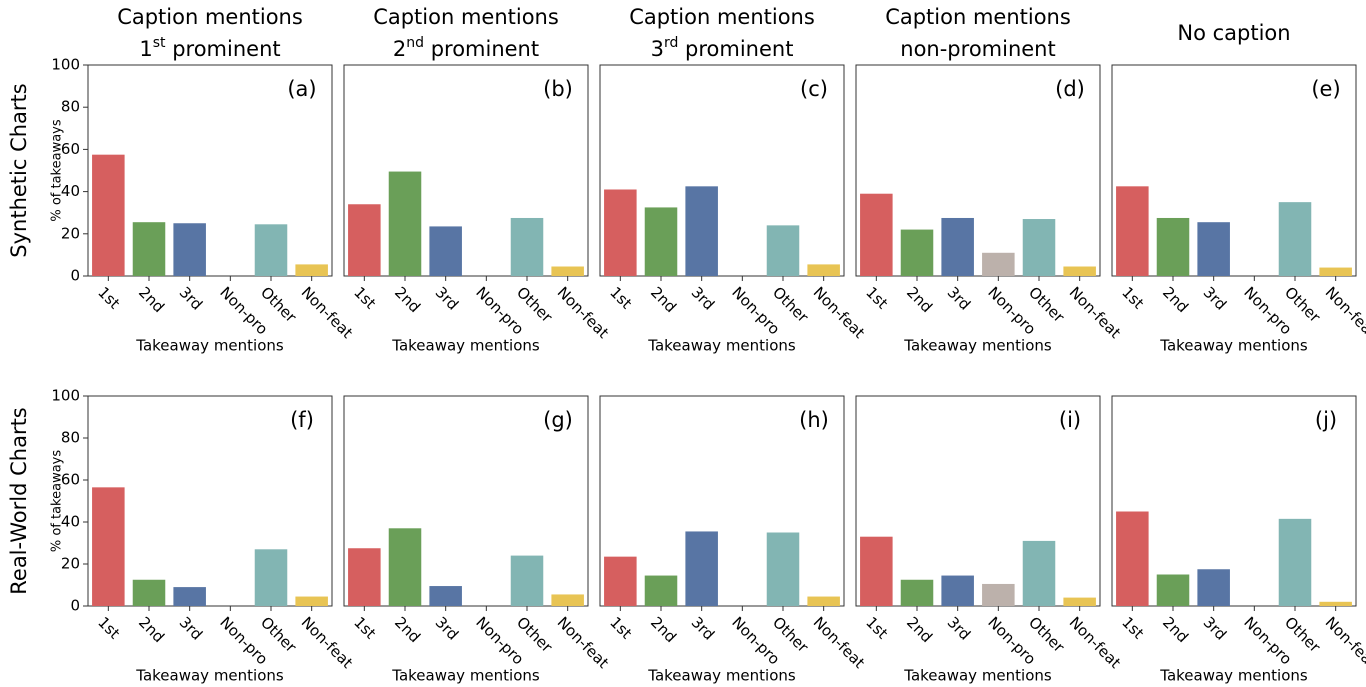  I want to click on y-tick-label: 100, so click(65, 65).